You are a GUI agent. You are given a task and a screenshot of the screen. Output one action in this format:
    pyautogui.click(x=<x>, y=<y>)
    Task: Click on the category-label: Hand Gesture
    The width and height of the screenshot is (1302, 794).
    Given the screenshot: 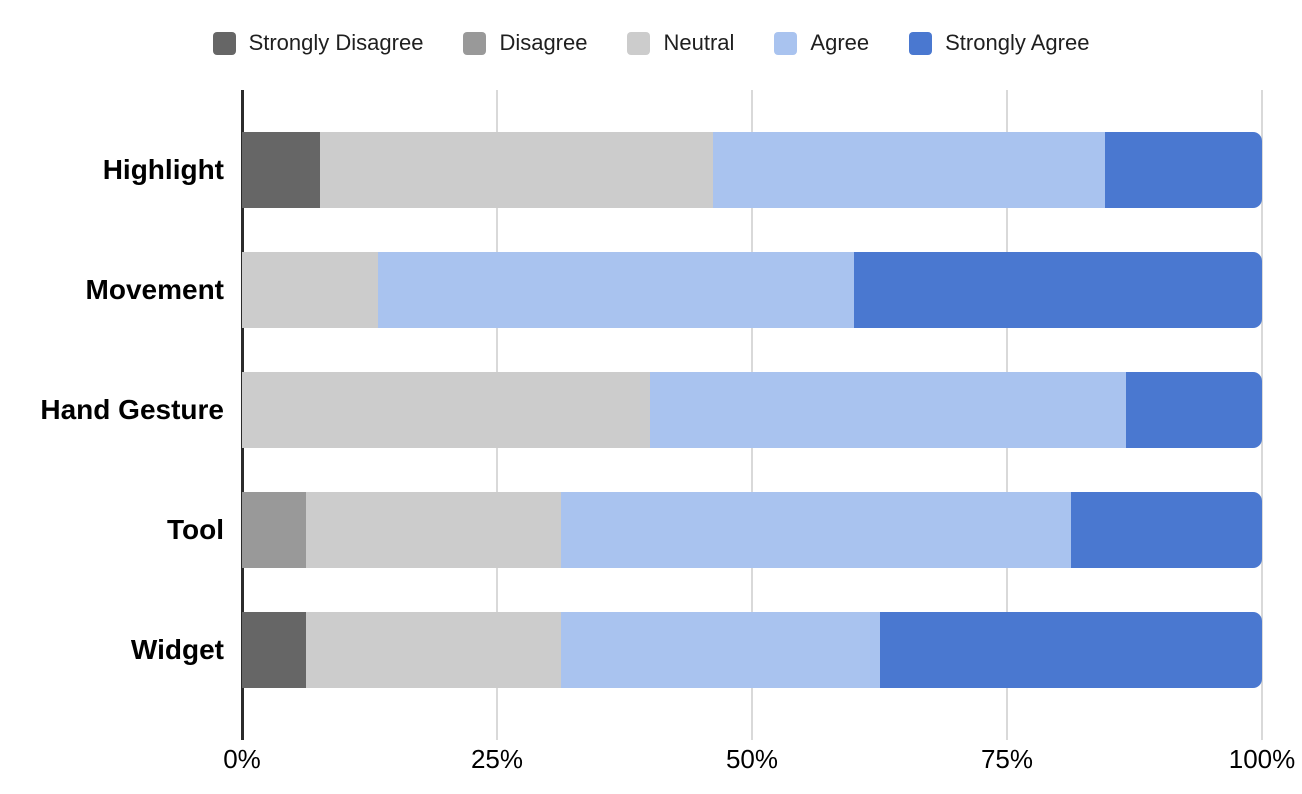 What is the action you would take?
    pyautogui.click(x=132, y=409)
    